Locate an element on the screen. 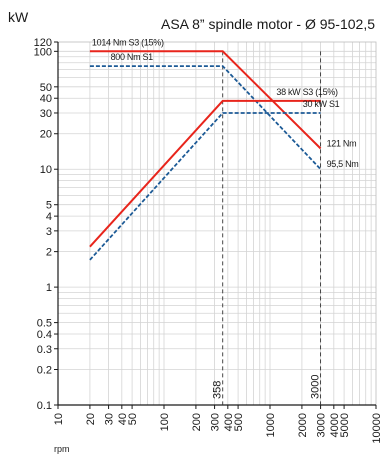 Image resolution: width=385 pixels, height=457 pixels. y-tick-label: 0.2 is located at coordinates (44, 371).